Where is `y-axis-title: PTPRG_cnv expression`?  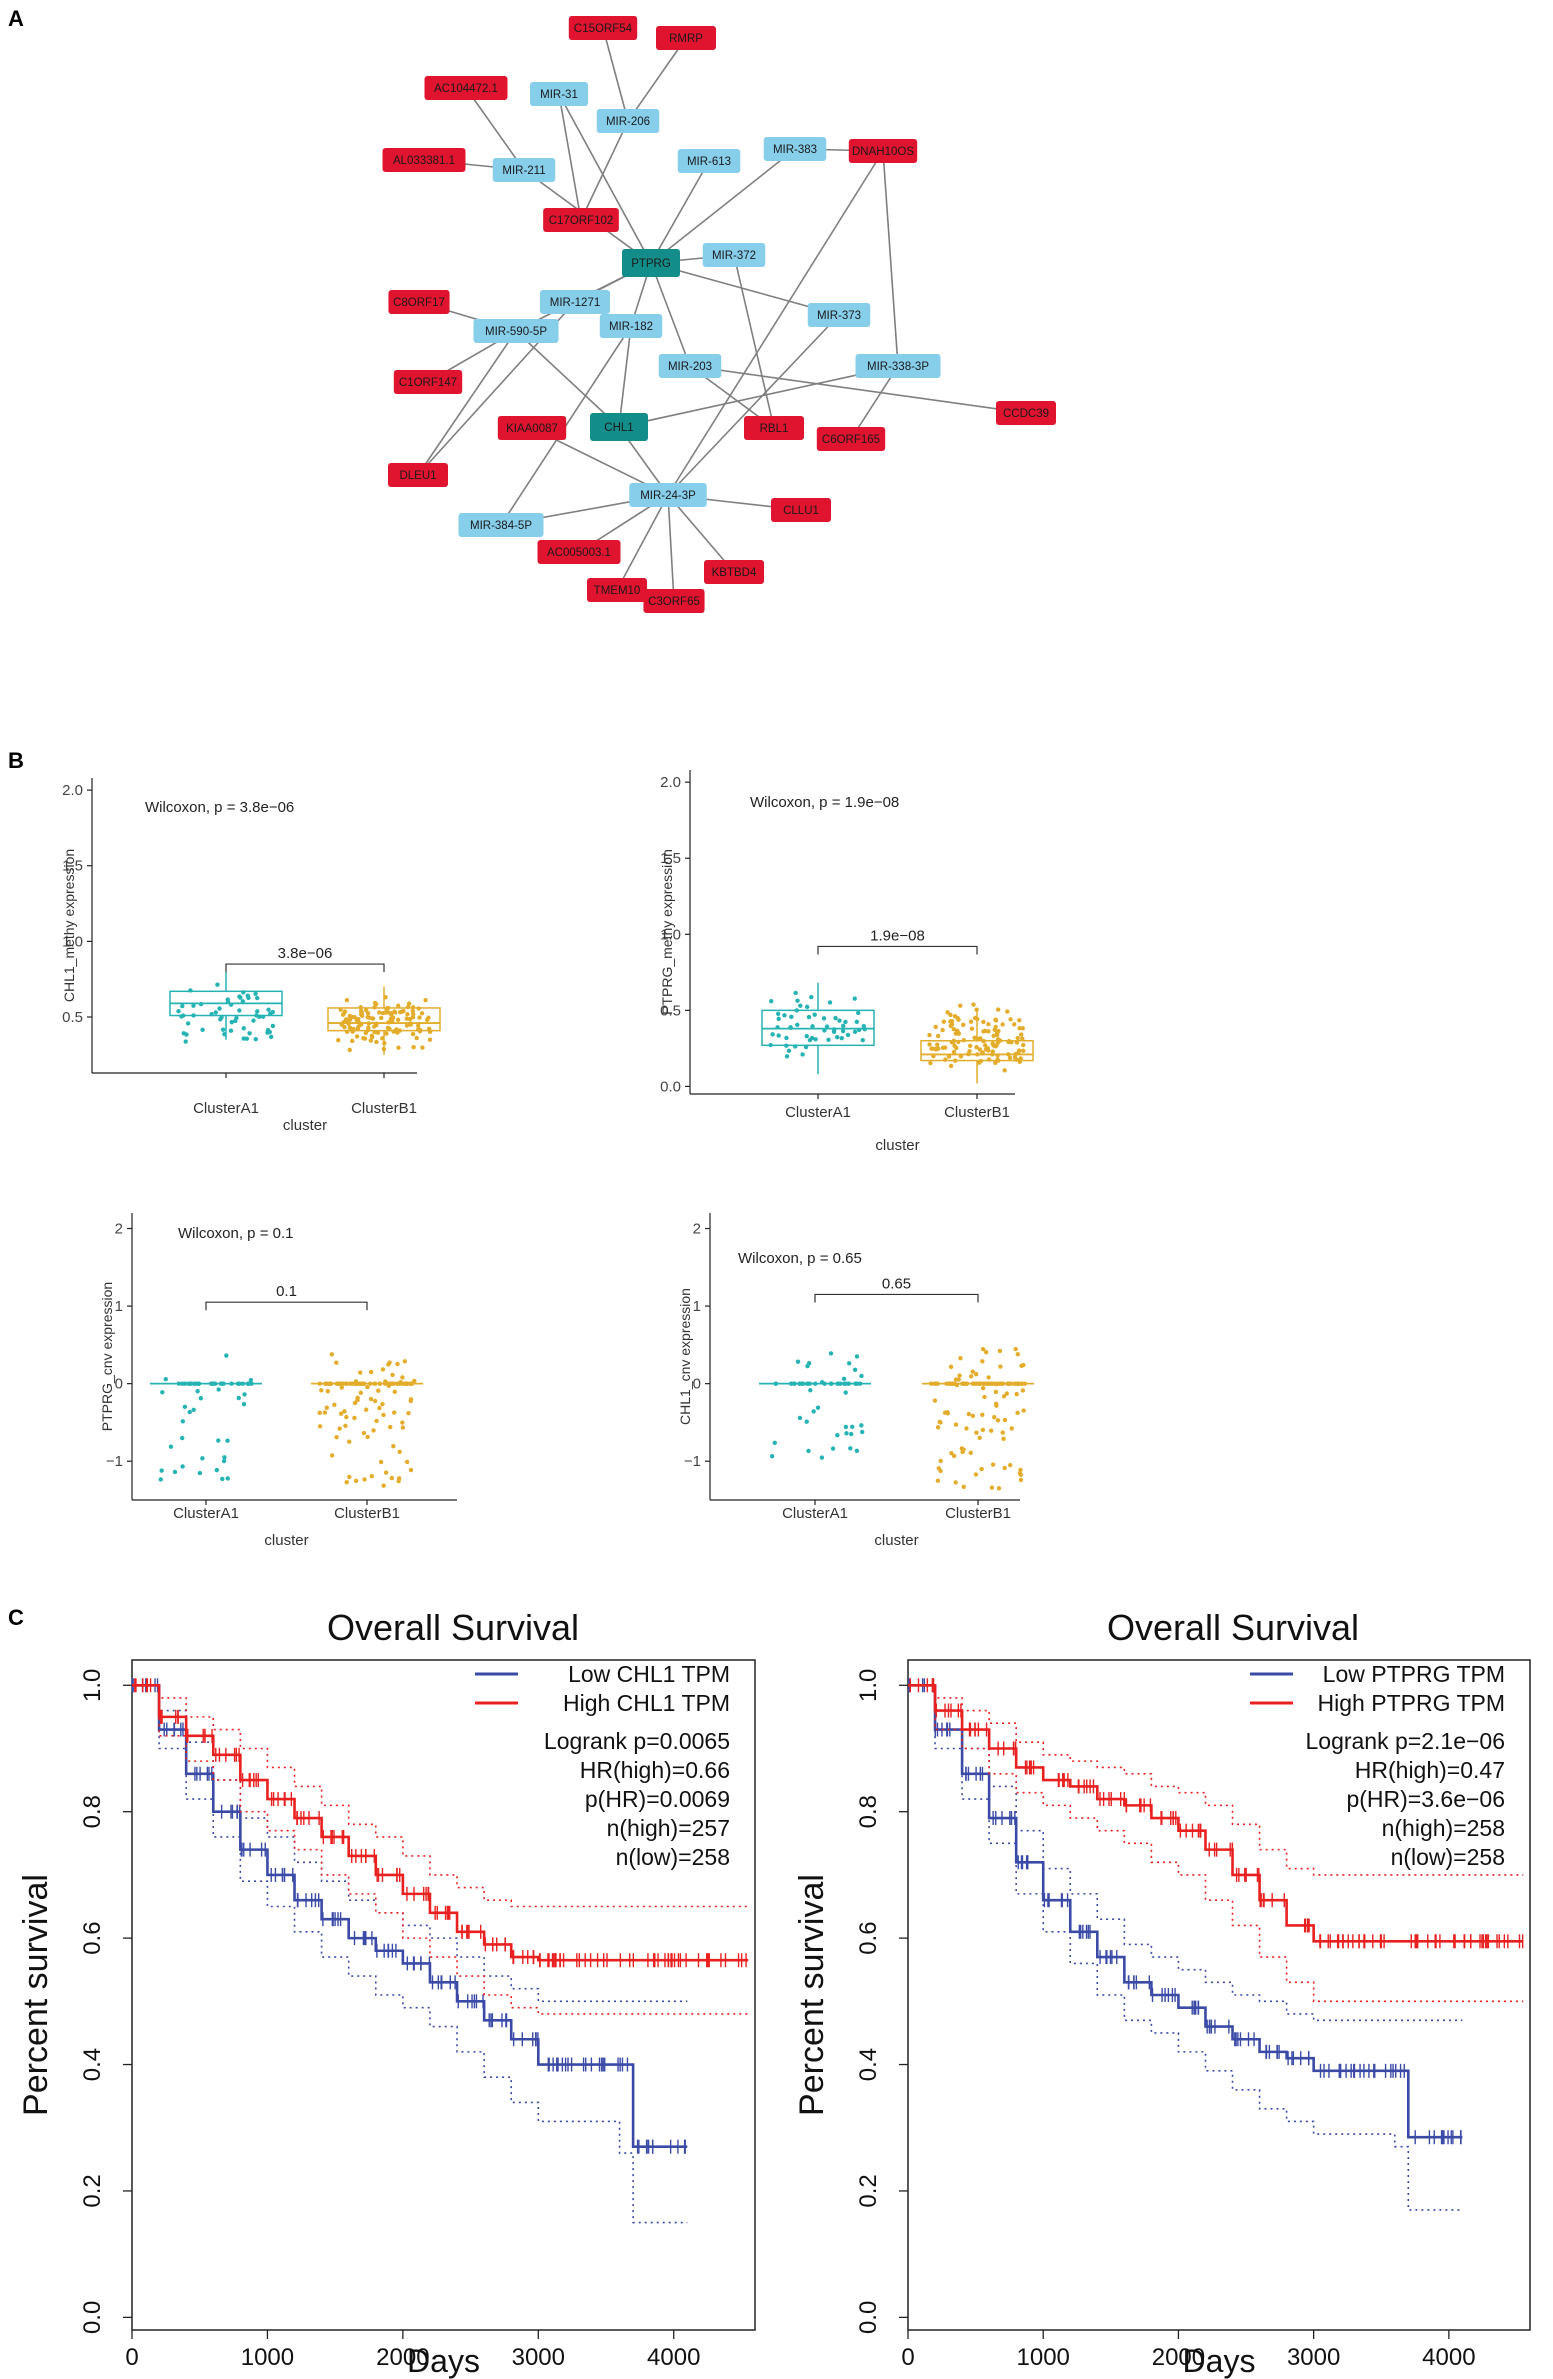 y-axis-title: PTPRG_cnv expression is located at coordinates (107, 1356).